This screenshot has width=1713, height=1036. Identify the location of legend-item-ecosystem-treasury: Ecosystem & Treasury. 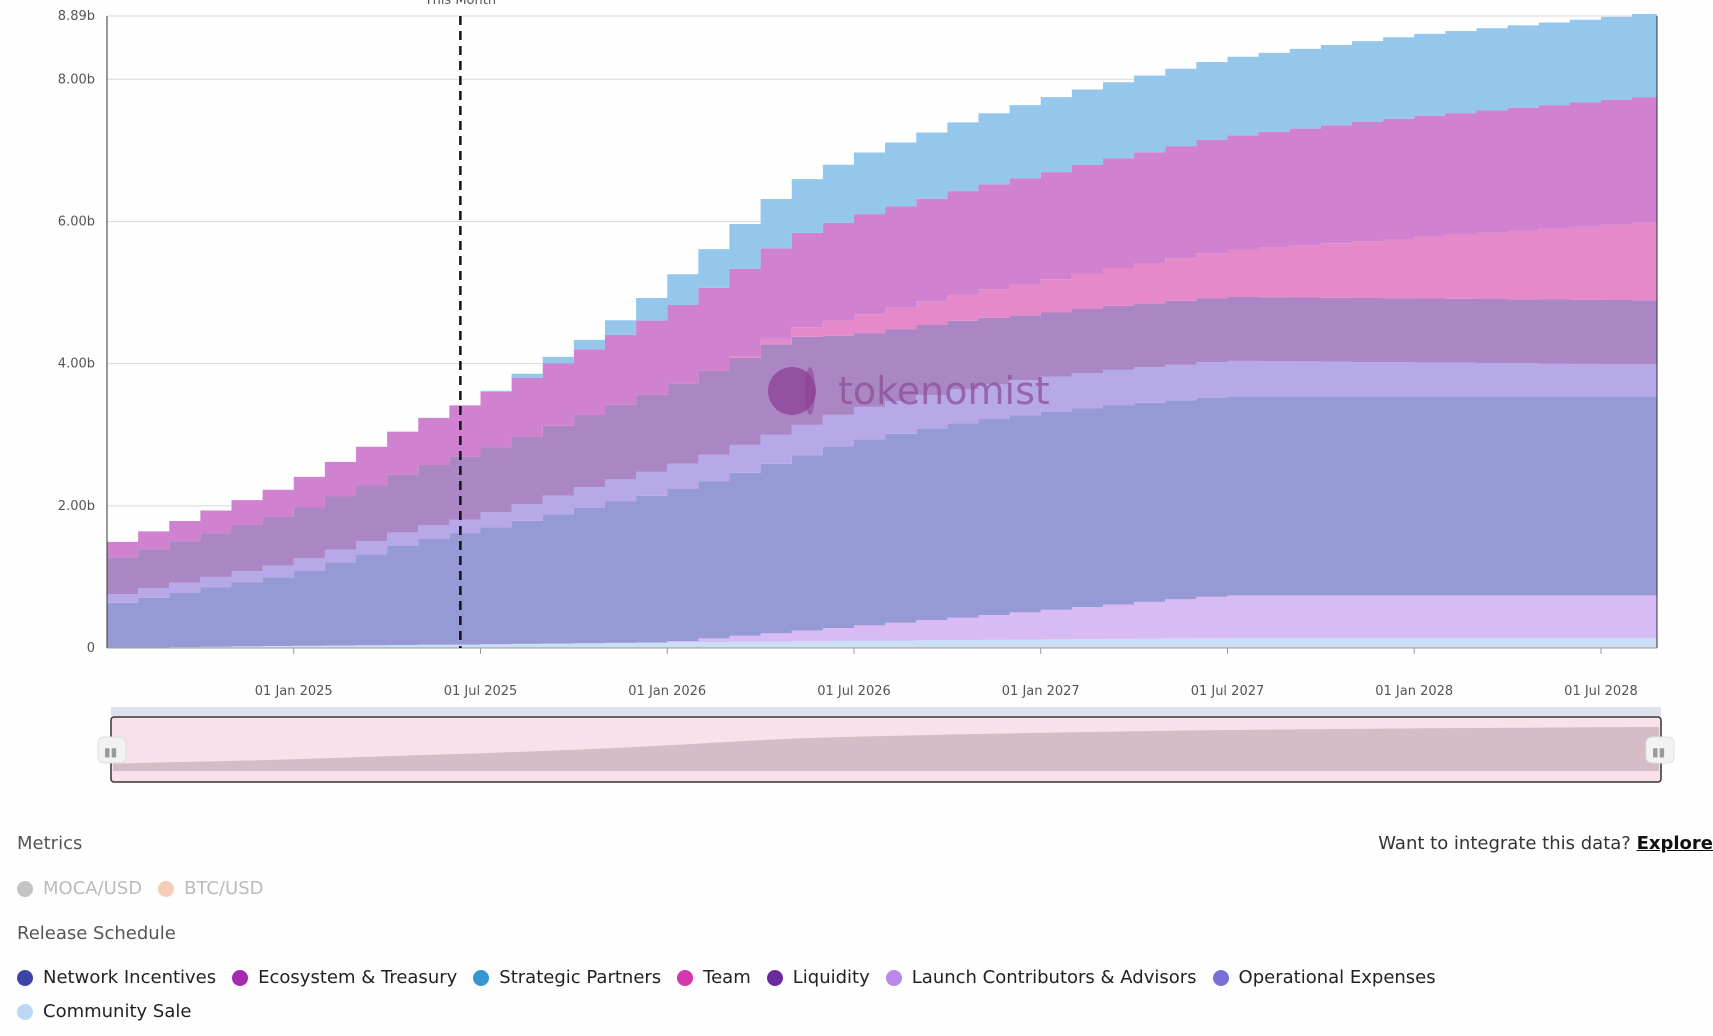
(344, 977).